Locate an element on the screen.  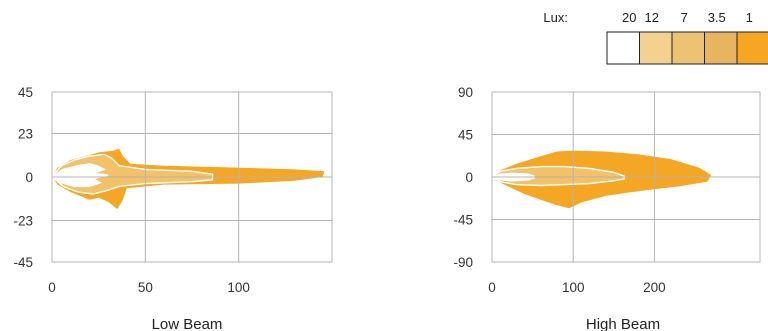
legend-level-0: 20 is located at coordinates (629, 17).